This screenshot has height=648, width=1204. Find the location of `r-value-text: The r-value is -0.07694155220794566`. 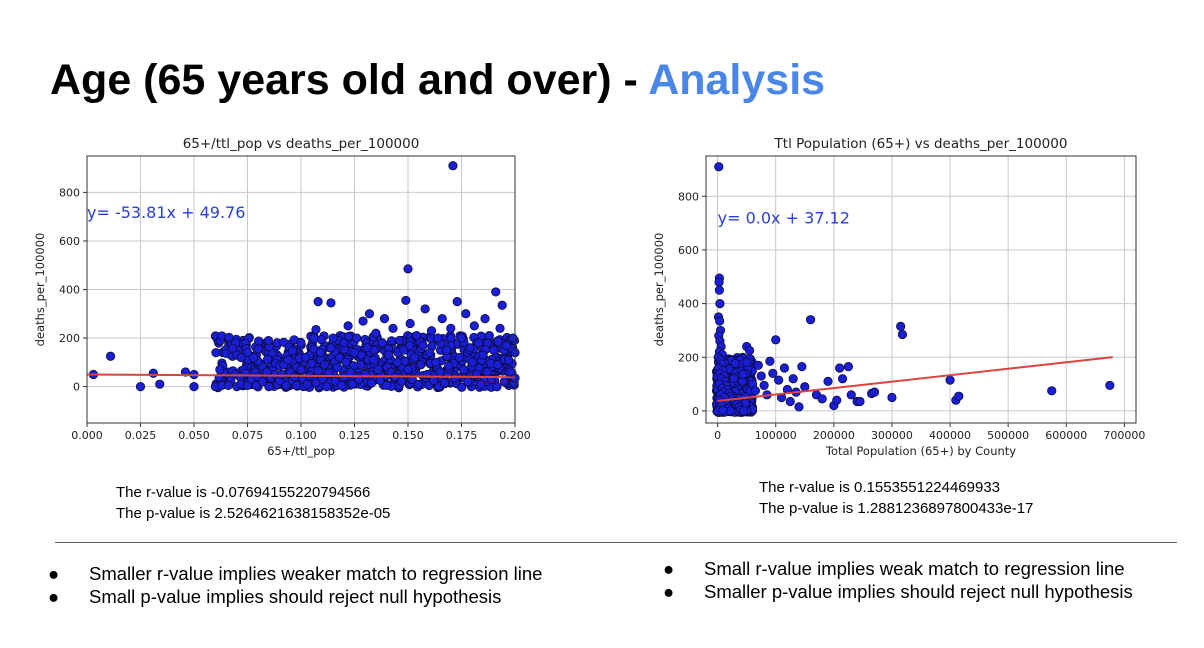

r-value-text: The r-value is -0.07694155220794566 is located at coordinates (243, 492).